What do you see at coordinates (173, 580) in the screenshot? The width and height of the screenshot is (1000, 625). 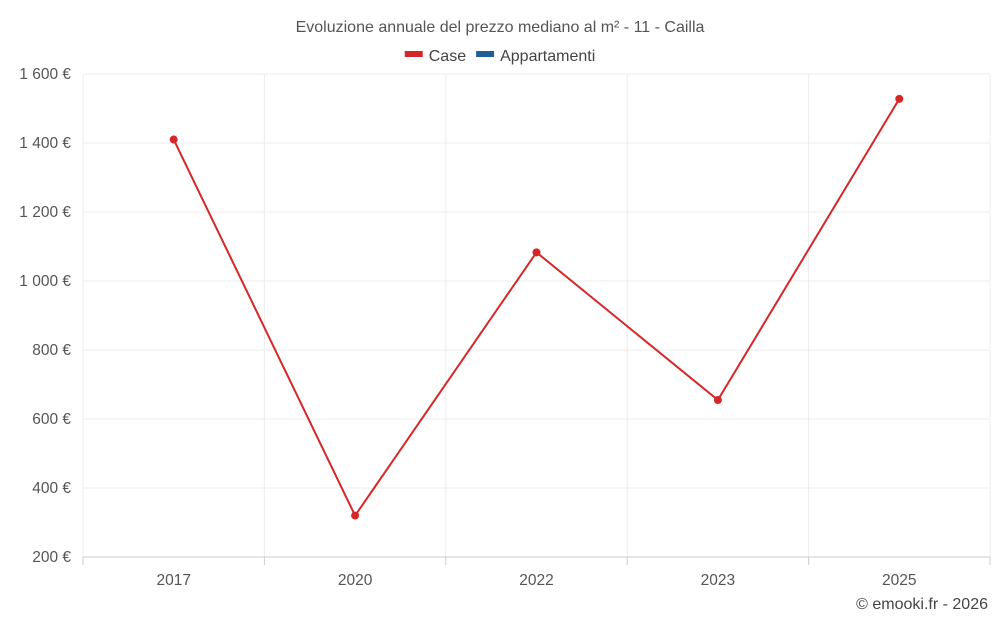 I see `x-tick-label: 2017` at bounding box center [173, 580].